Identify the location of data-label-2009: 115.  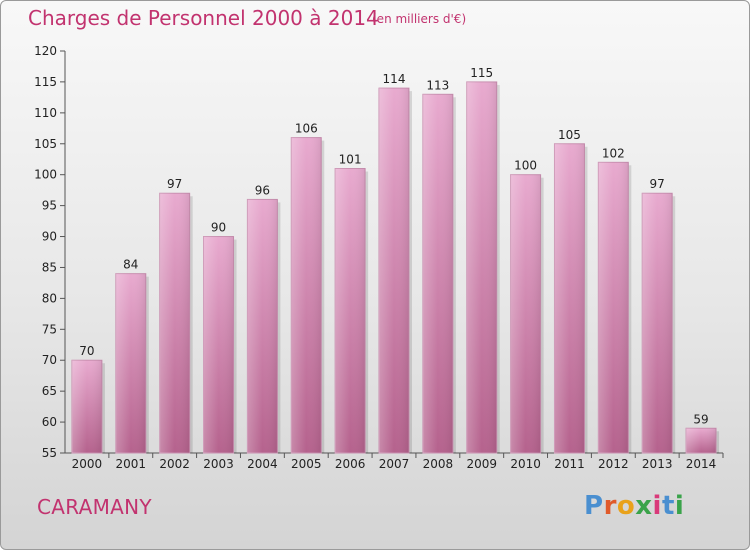
(481, 73).